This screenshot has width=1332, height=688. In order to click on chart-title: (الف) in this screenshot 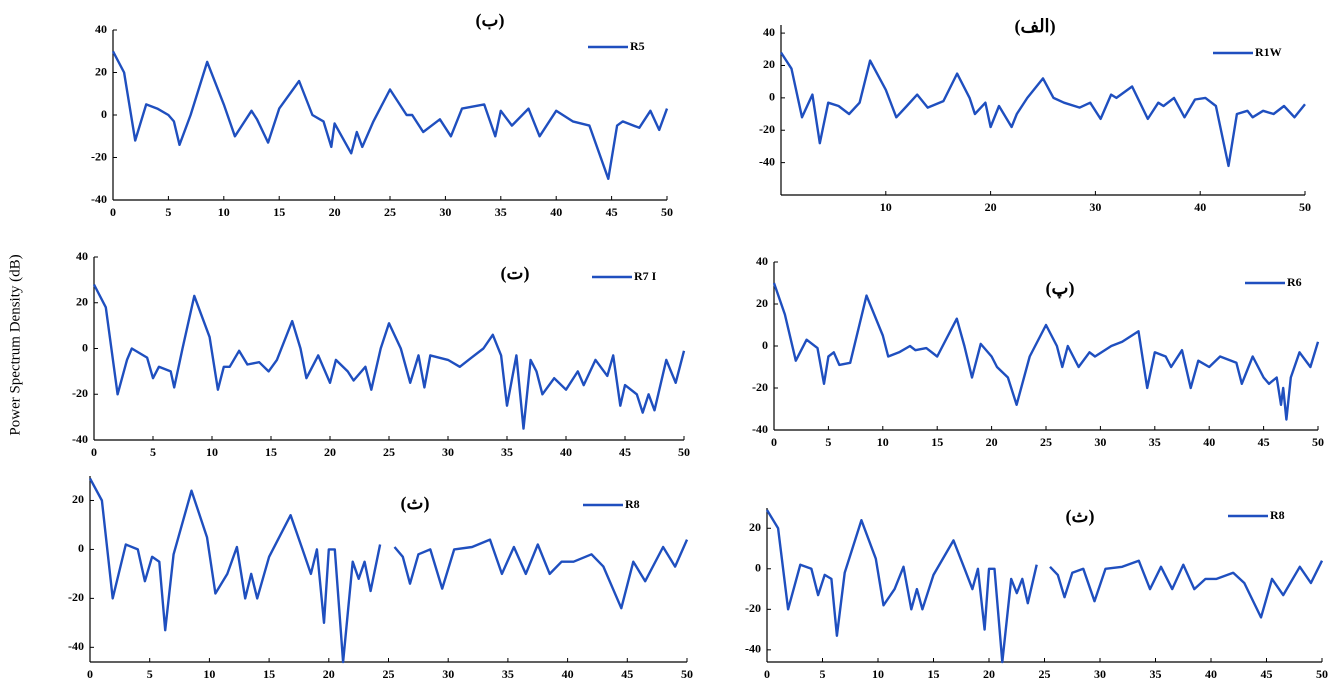, I will do `click(1034, 26)`.